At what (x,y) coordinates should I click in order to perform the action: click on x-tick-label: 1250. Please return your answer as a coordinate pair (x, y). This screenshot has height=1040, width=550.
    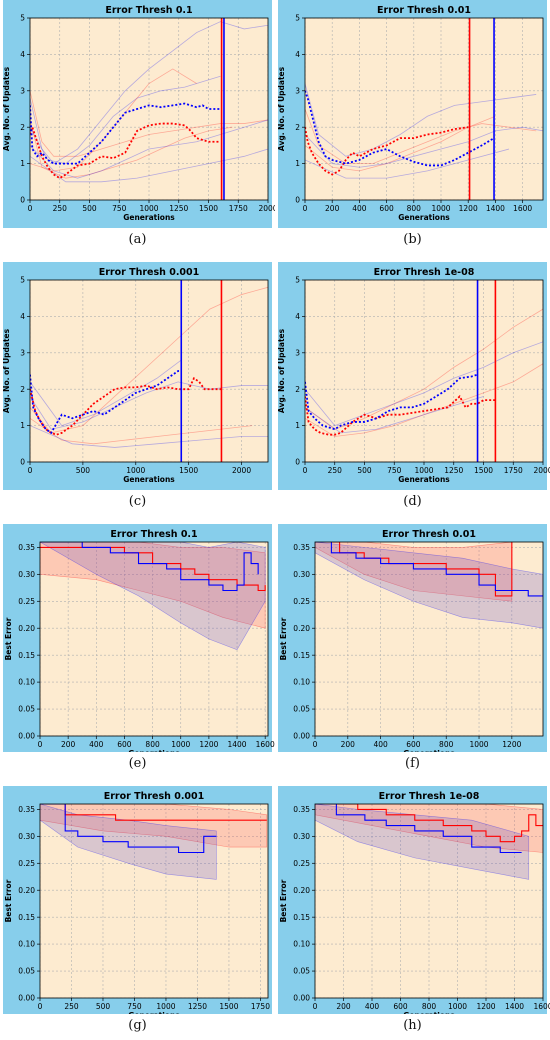
    Looking at the image, I should click on (197, 1006).